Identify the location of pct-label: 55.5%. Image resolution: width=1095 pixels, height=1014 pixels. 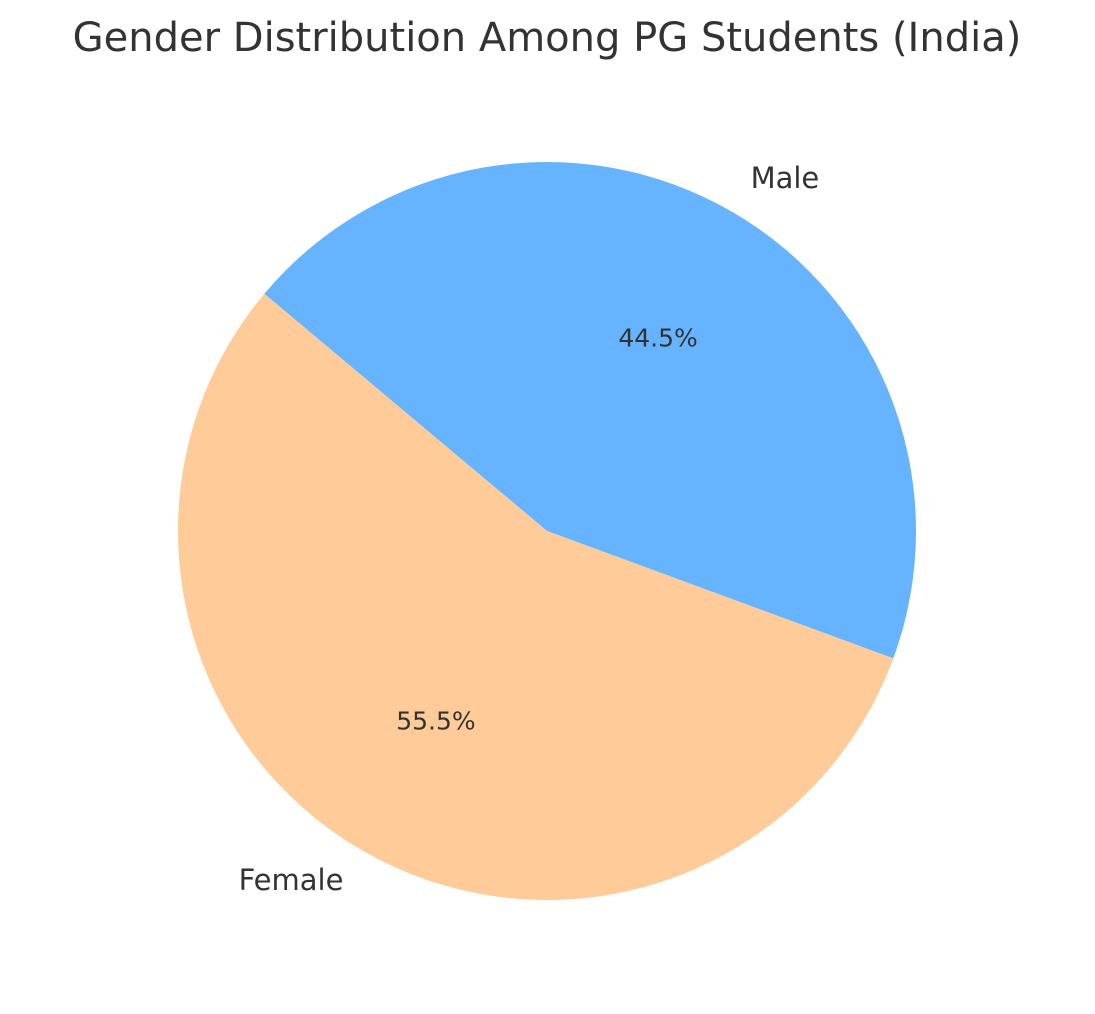
(435, 721).